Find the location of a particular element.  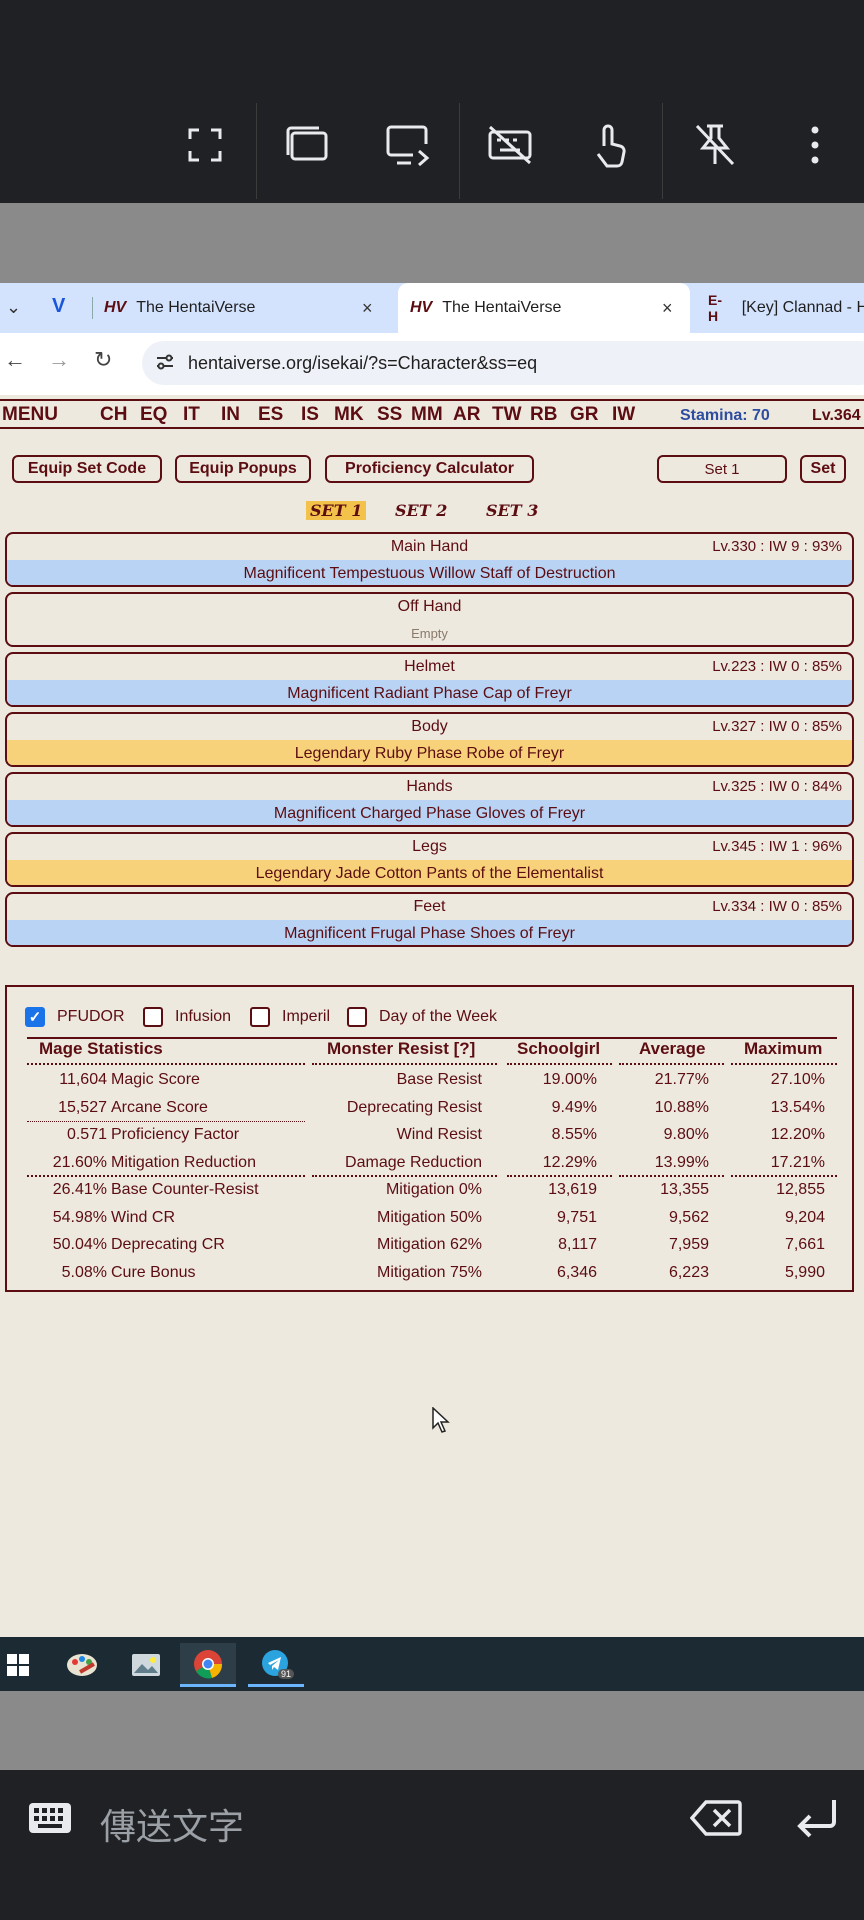

fullscreen-icon is located at coordinates (205, 145).